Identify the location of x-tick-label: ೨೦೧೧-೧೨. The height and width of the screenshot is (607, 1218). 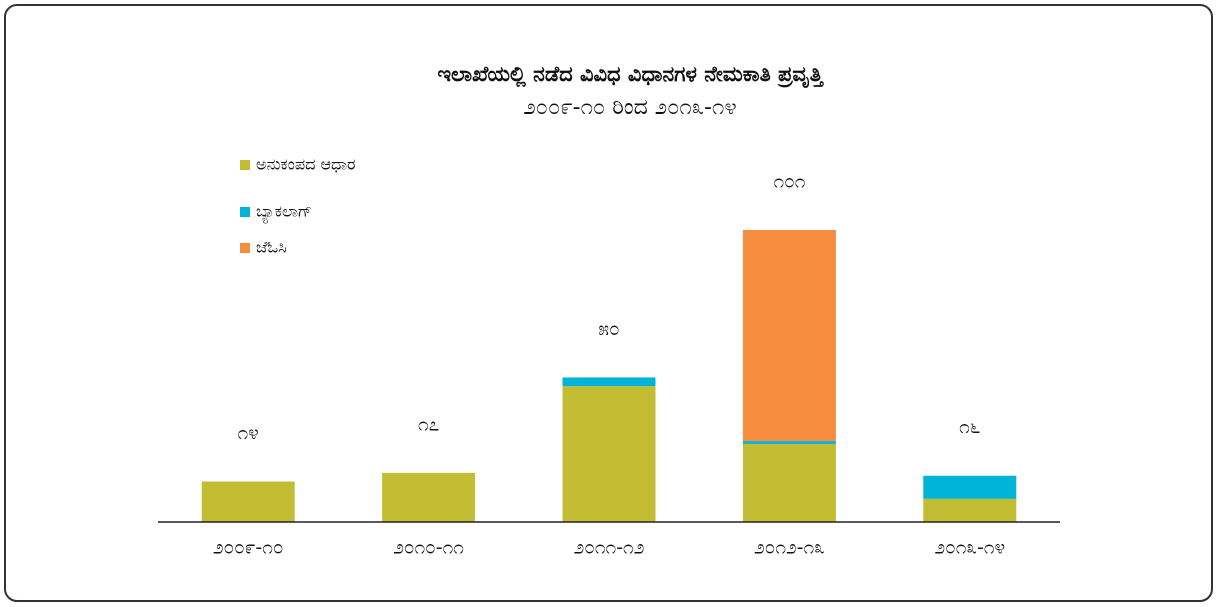
(609, 548).